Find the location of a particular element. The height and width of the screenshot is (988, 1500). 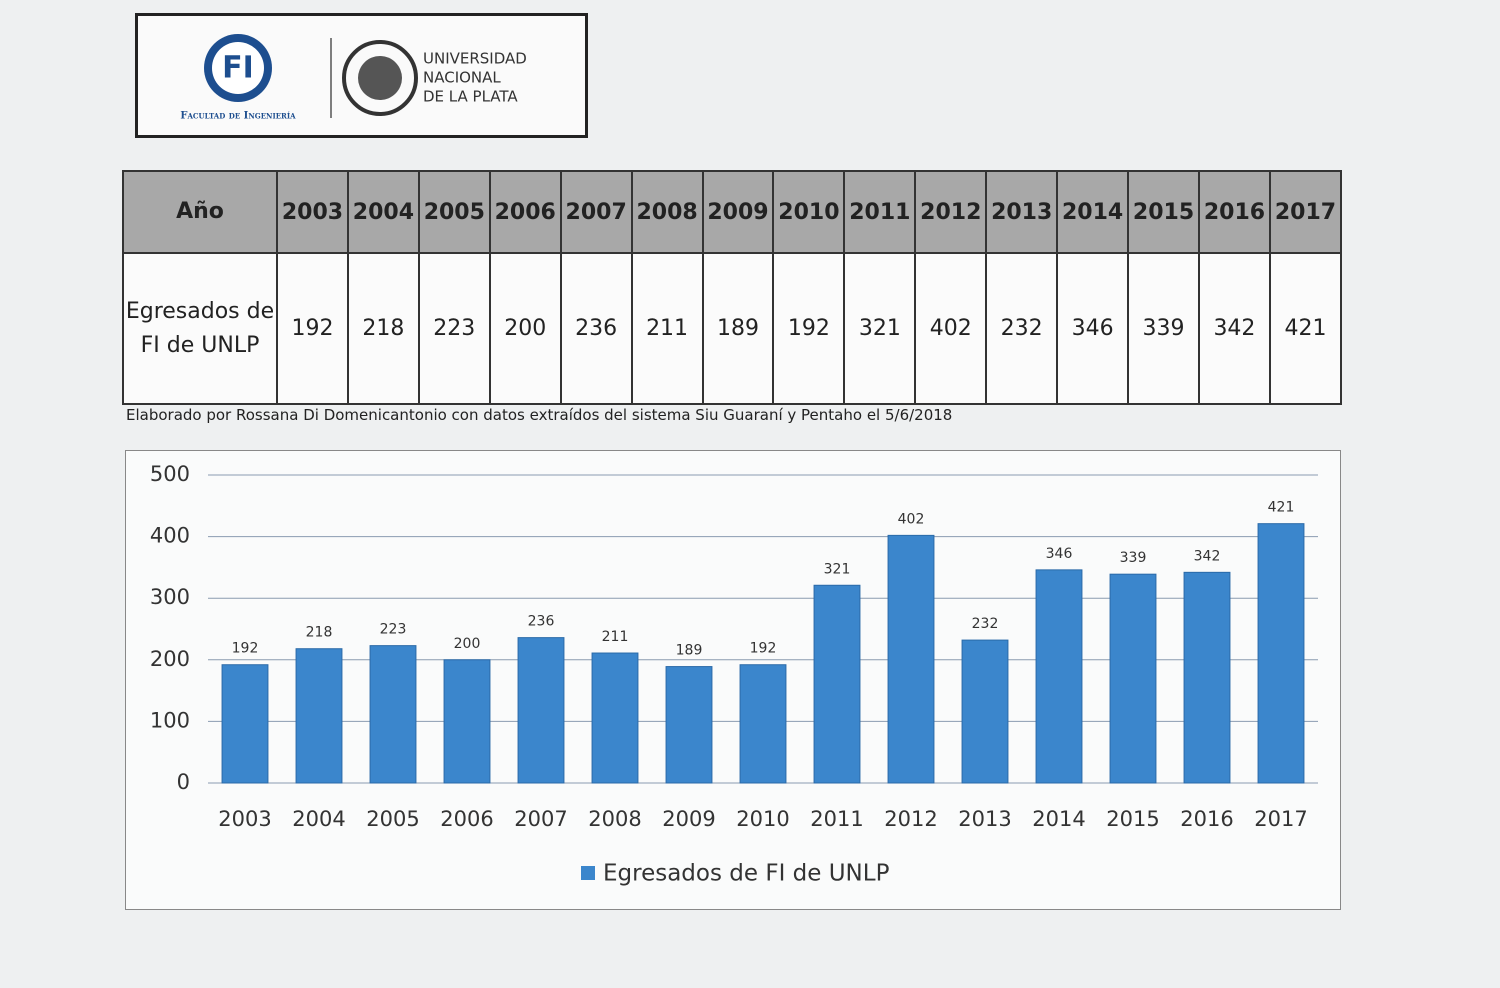

value-cell: 321 is located at coordinates (880, 328).